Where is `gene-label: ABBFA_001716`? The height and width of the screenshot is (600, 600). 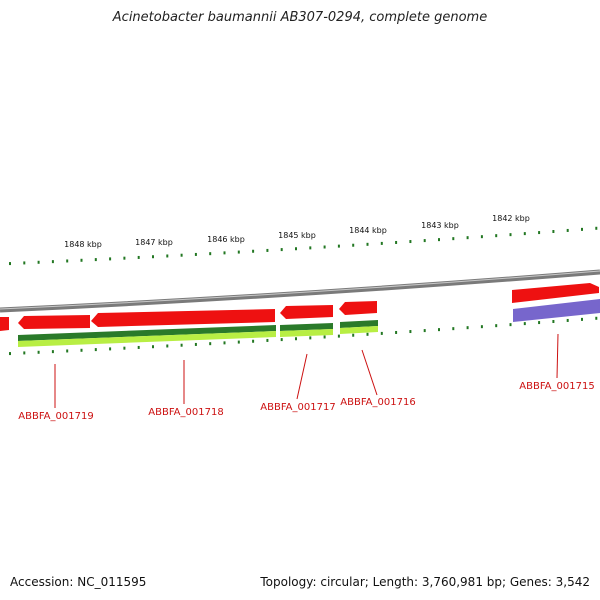
gene-label: ABBFA_001716 is located at coordinates (377, 402).